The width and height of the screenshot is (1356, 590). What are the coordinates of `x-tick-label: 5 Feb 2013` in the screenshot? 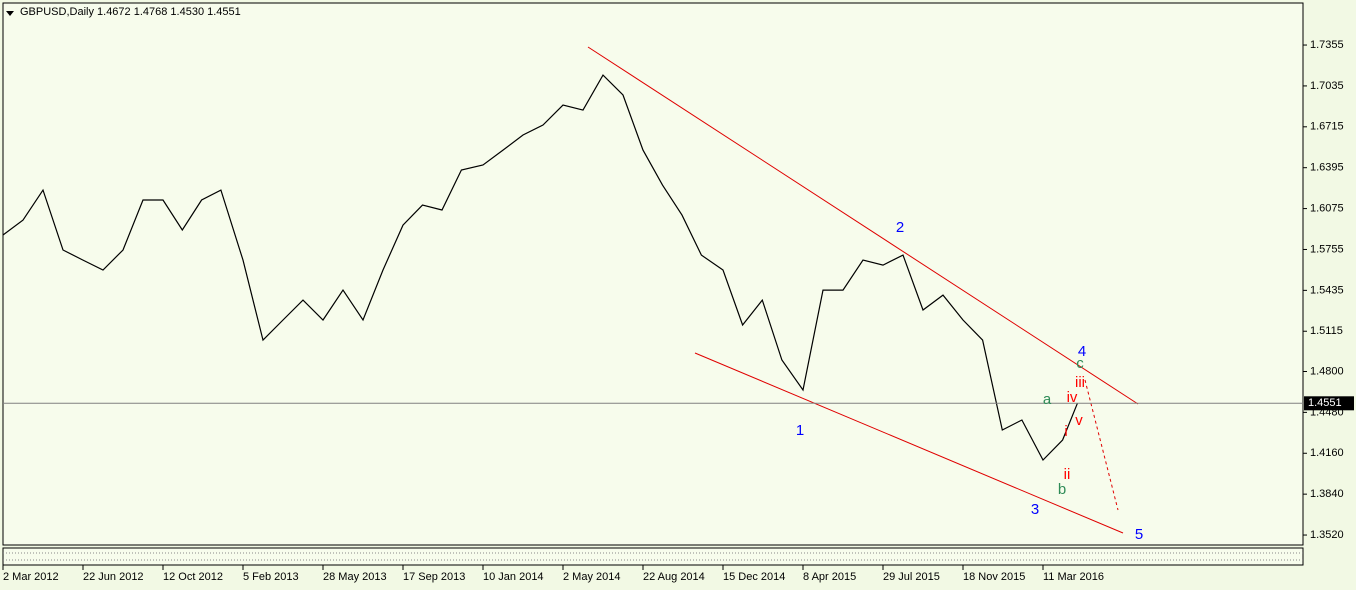 It's located at (271, 577).